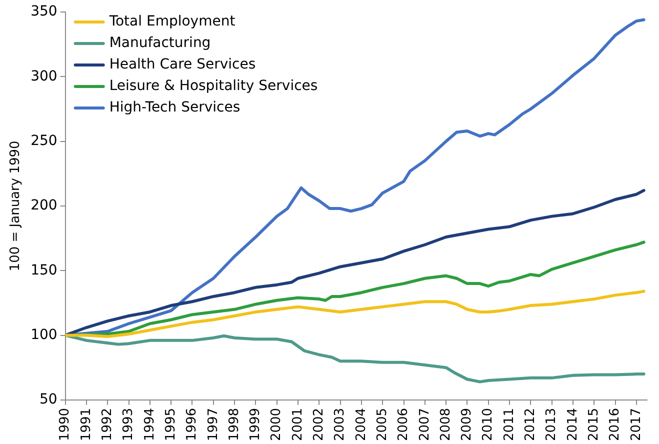  I want to click on y-tick-label: 250, so click(44, 140).